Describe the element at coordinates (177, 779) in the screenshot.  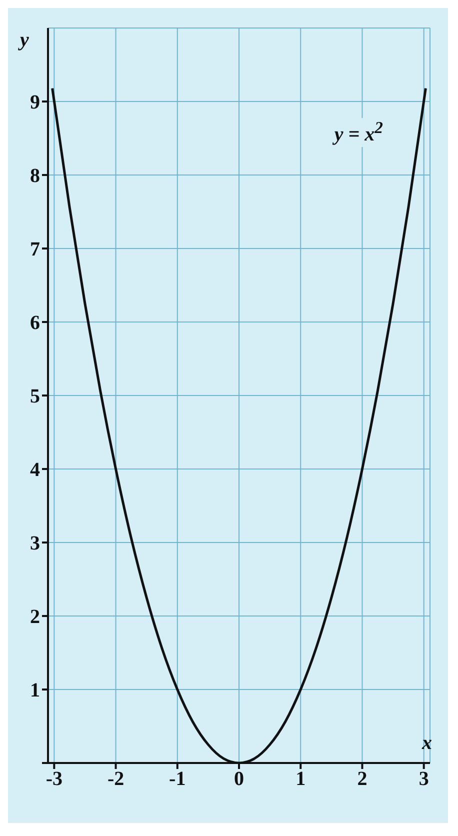
I see `x-tick-label: -1` at that location.